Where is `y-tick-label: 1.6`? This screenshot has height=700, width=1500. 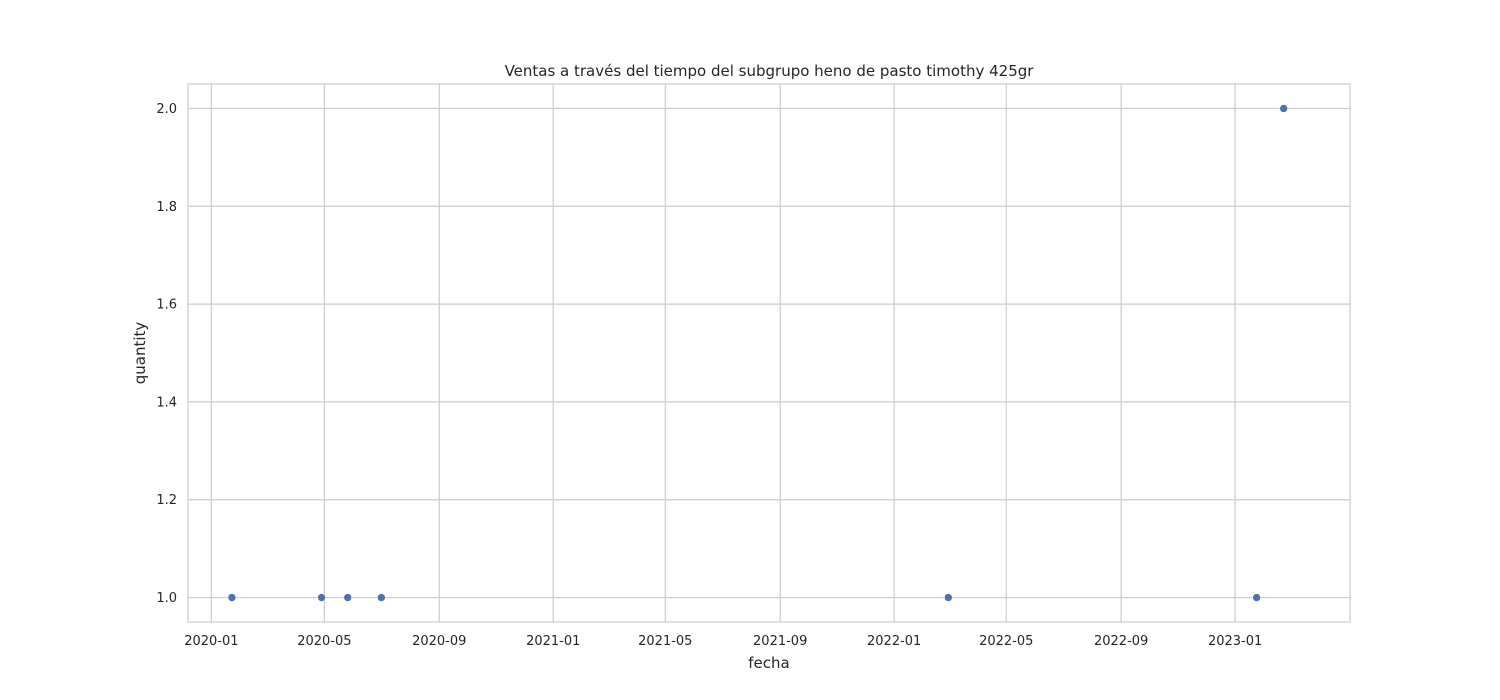 y-tick-label: 1.6 is located at coordinates (166, 305).